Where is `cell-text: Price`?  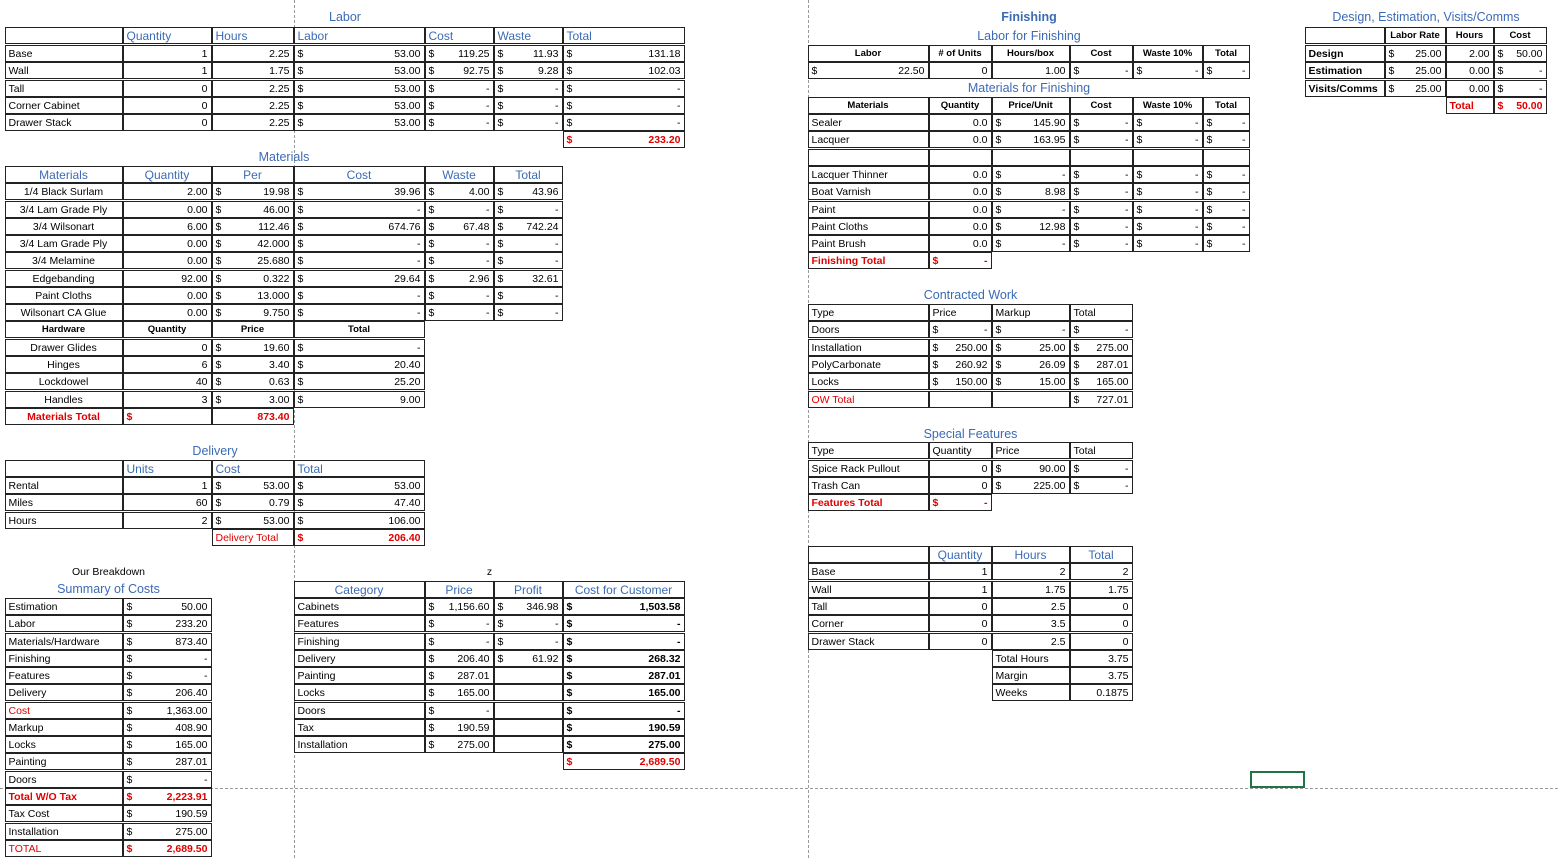
cell-text: Price is located at coordinates (1030, 451).